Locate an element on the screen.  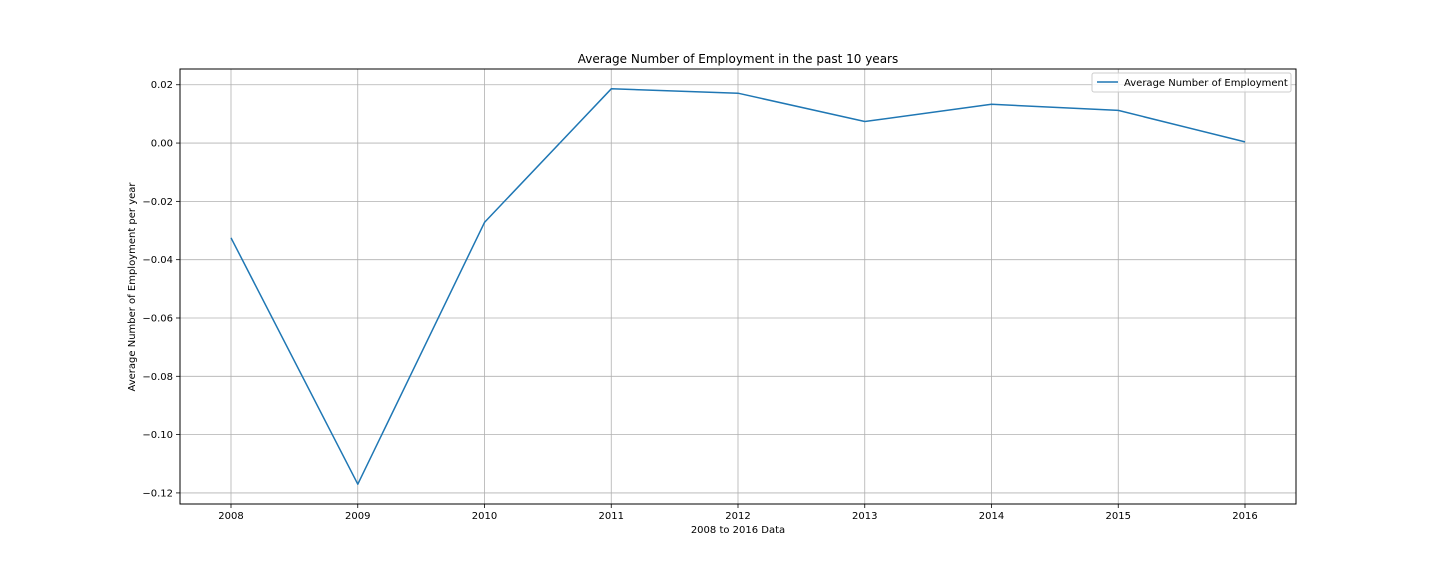
x-tick-label: 2009 is located at coordinates (357, 516).